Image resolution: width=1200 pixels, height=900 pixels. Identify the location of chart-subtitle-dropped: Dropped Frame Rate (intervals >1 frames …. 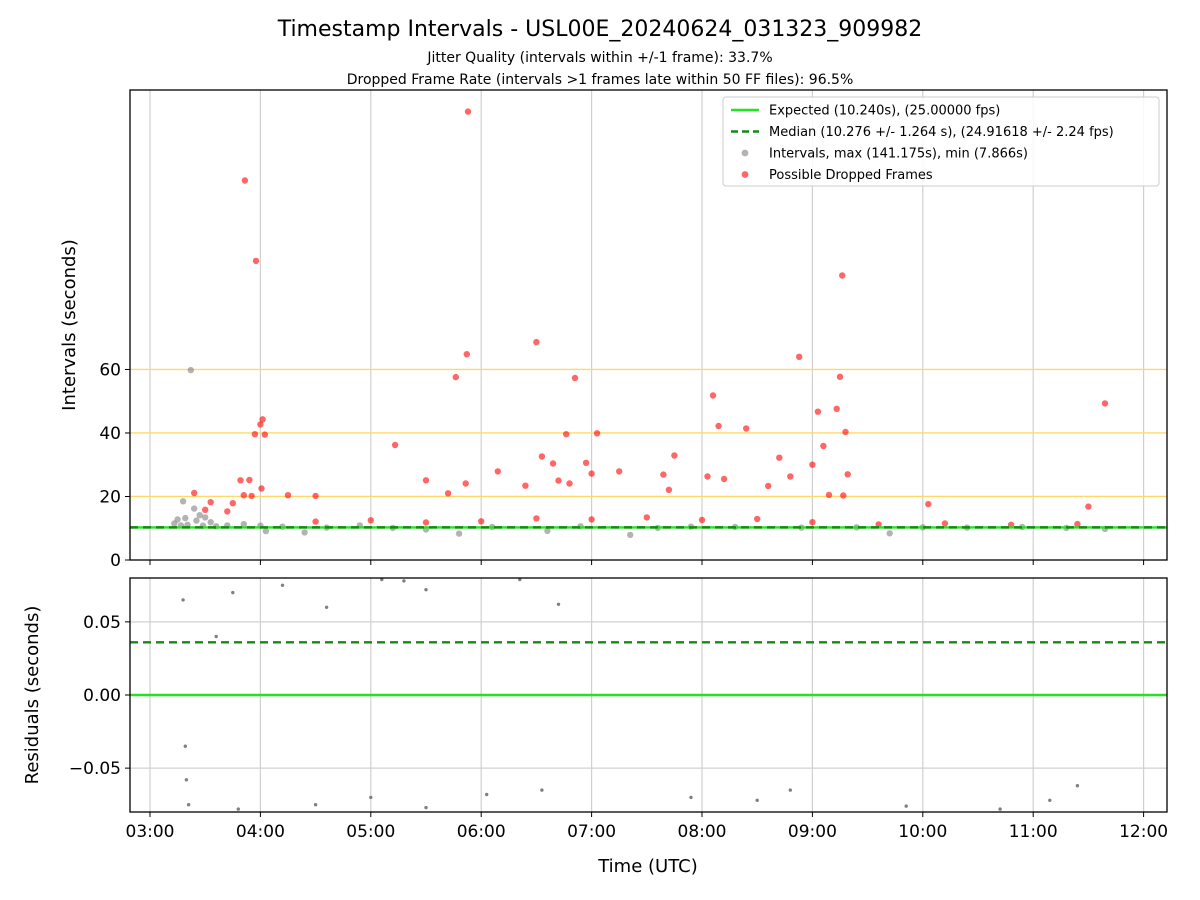
(600, 80).